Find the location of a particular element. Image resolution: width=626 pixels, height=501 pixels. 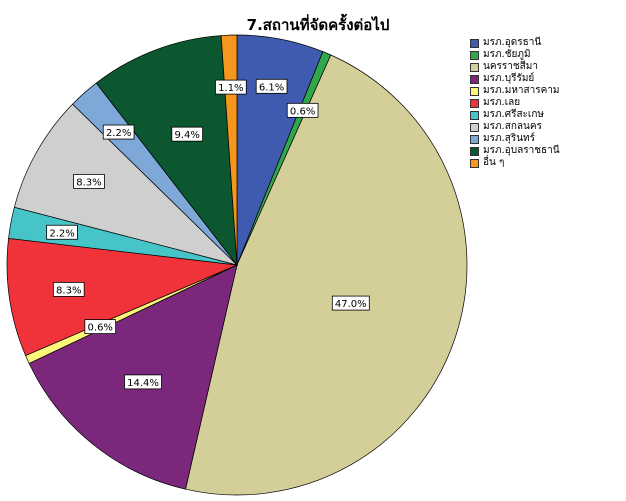

legend-item: มรภ.เลย is located at coordinates (515, 103).